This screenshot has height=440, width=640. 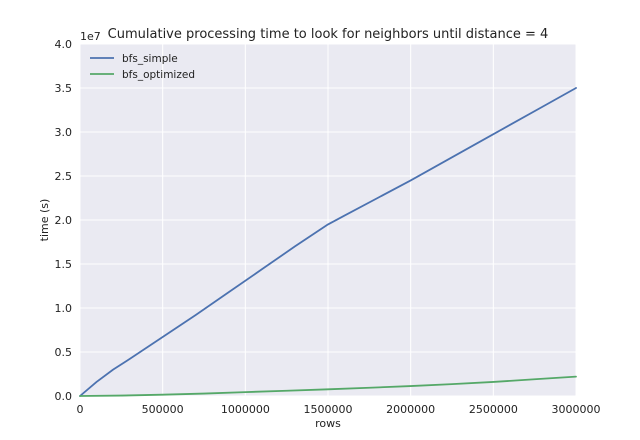 What do you see at coordinates (90, 36) in the screenshot?
I see `y-offset-label: 1e7` at bounding box center [90, 36].